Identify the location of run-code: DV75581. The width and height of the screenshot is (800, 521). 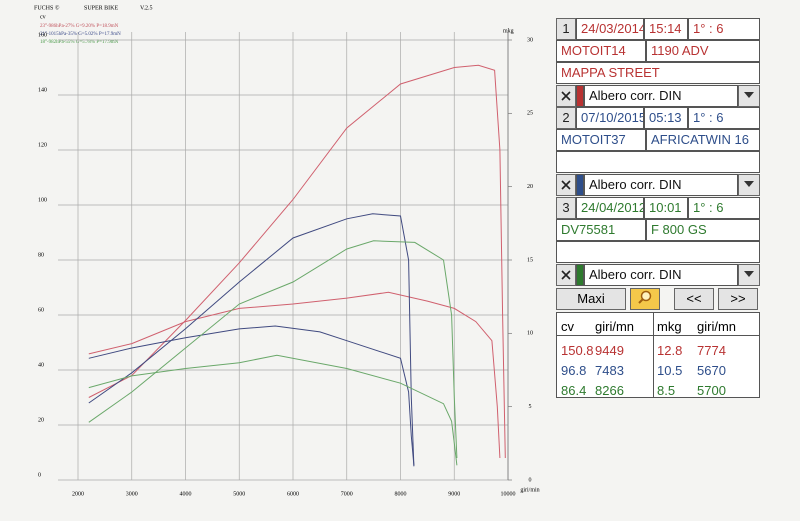
(601, 230).